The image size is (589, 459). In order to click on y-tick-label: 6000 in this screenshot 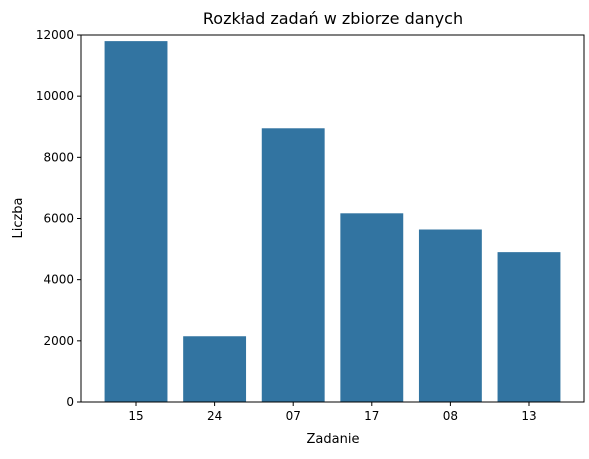, I will do `click(58, 219)`.